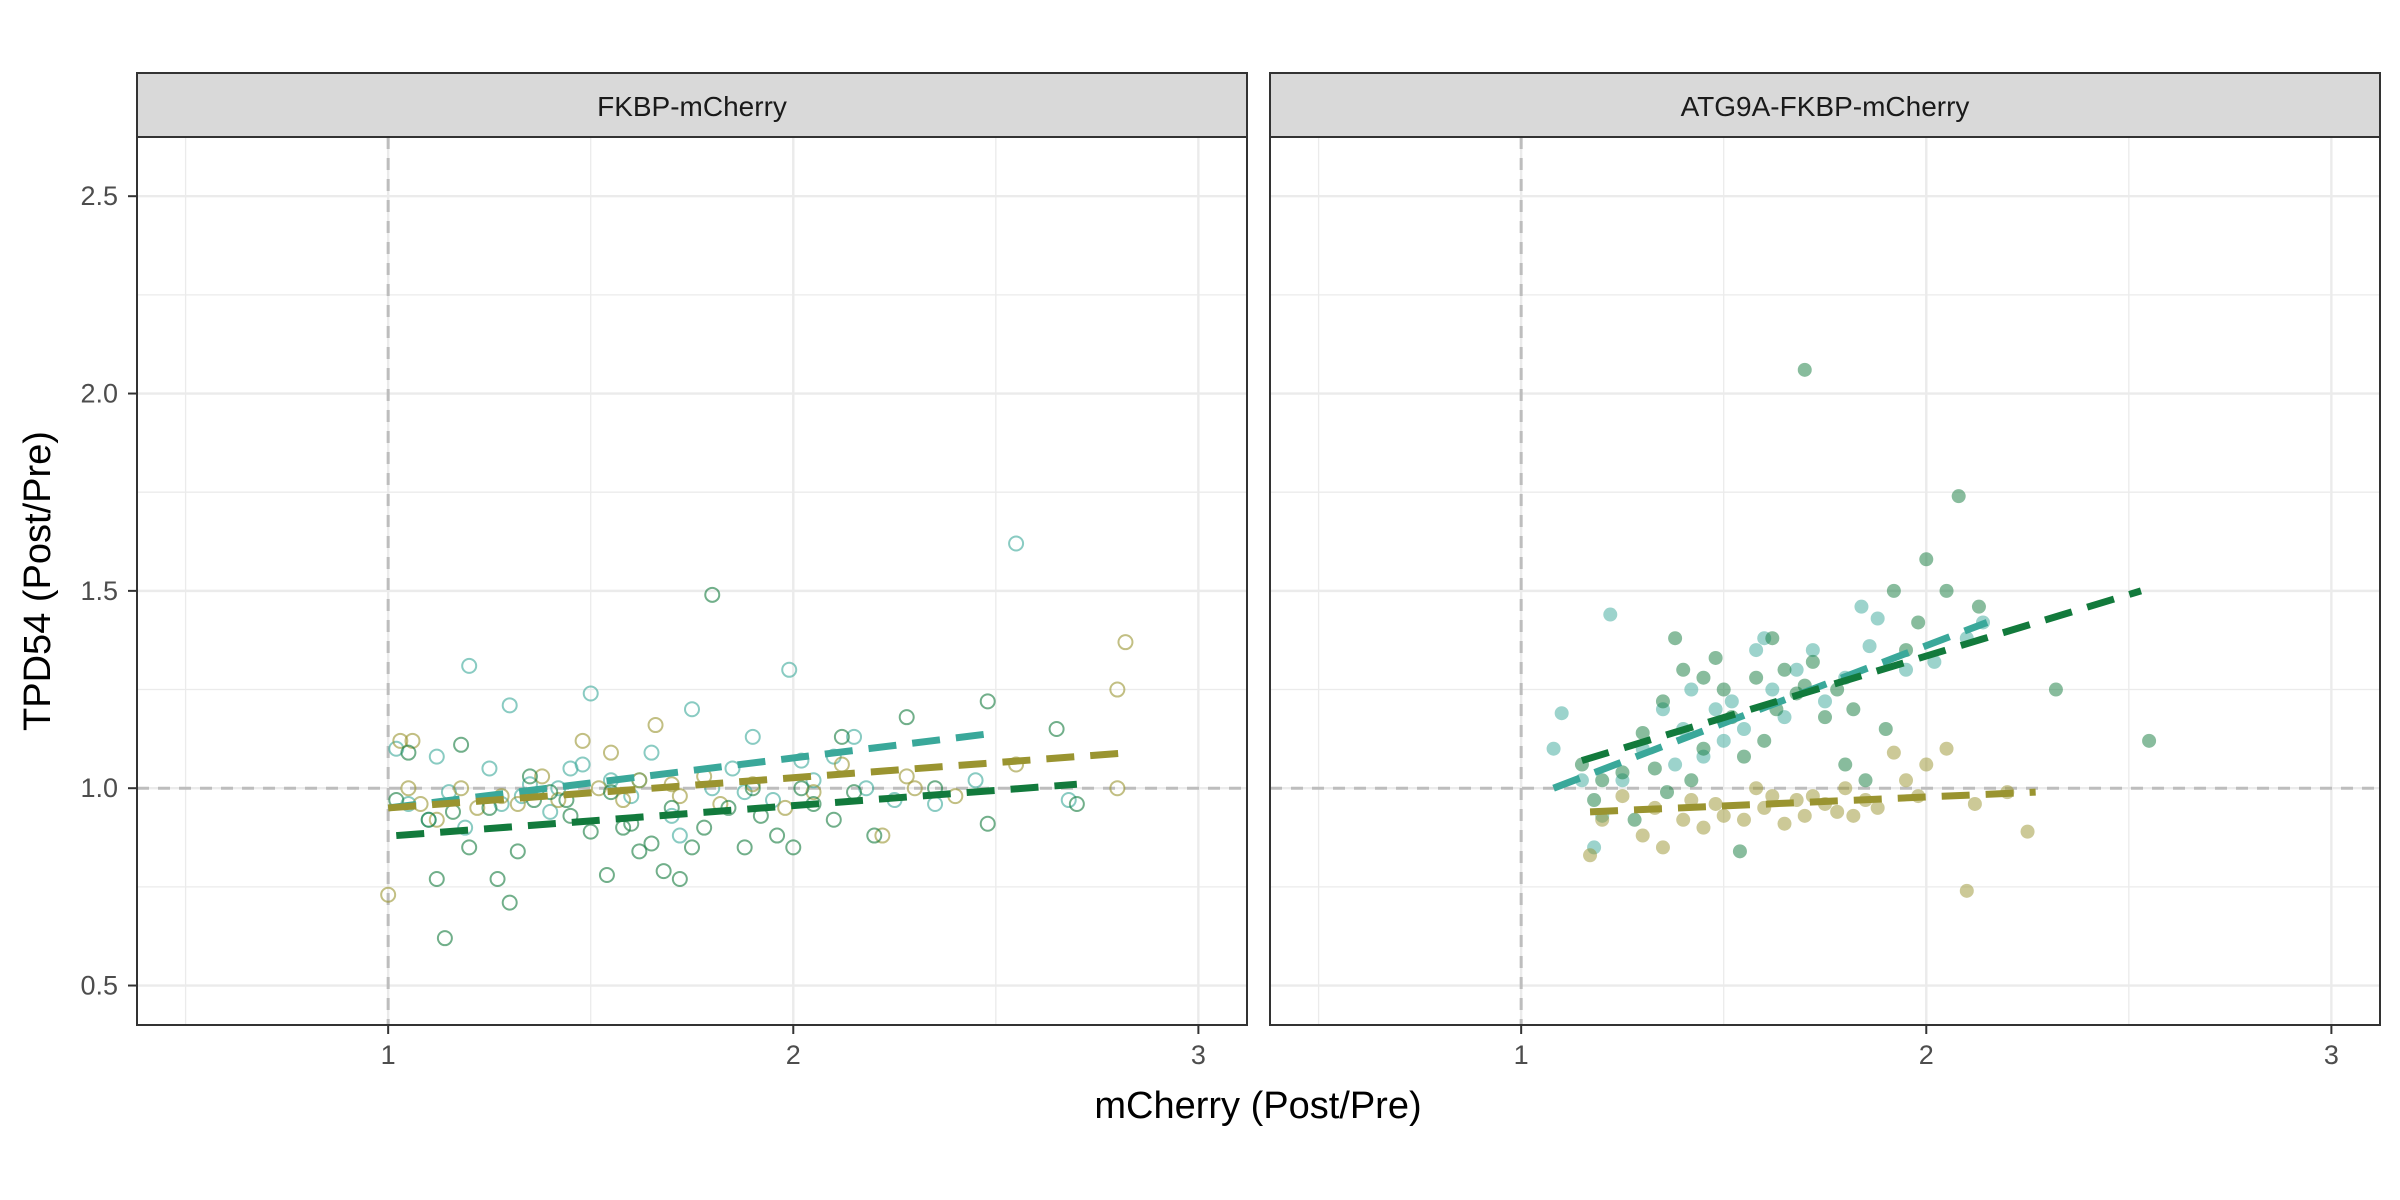 The width and height of the screenshot is (2400, 1200). I want to click on x-tick-label: 2, so click(793, 1055).